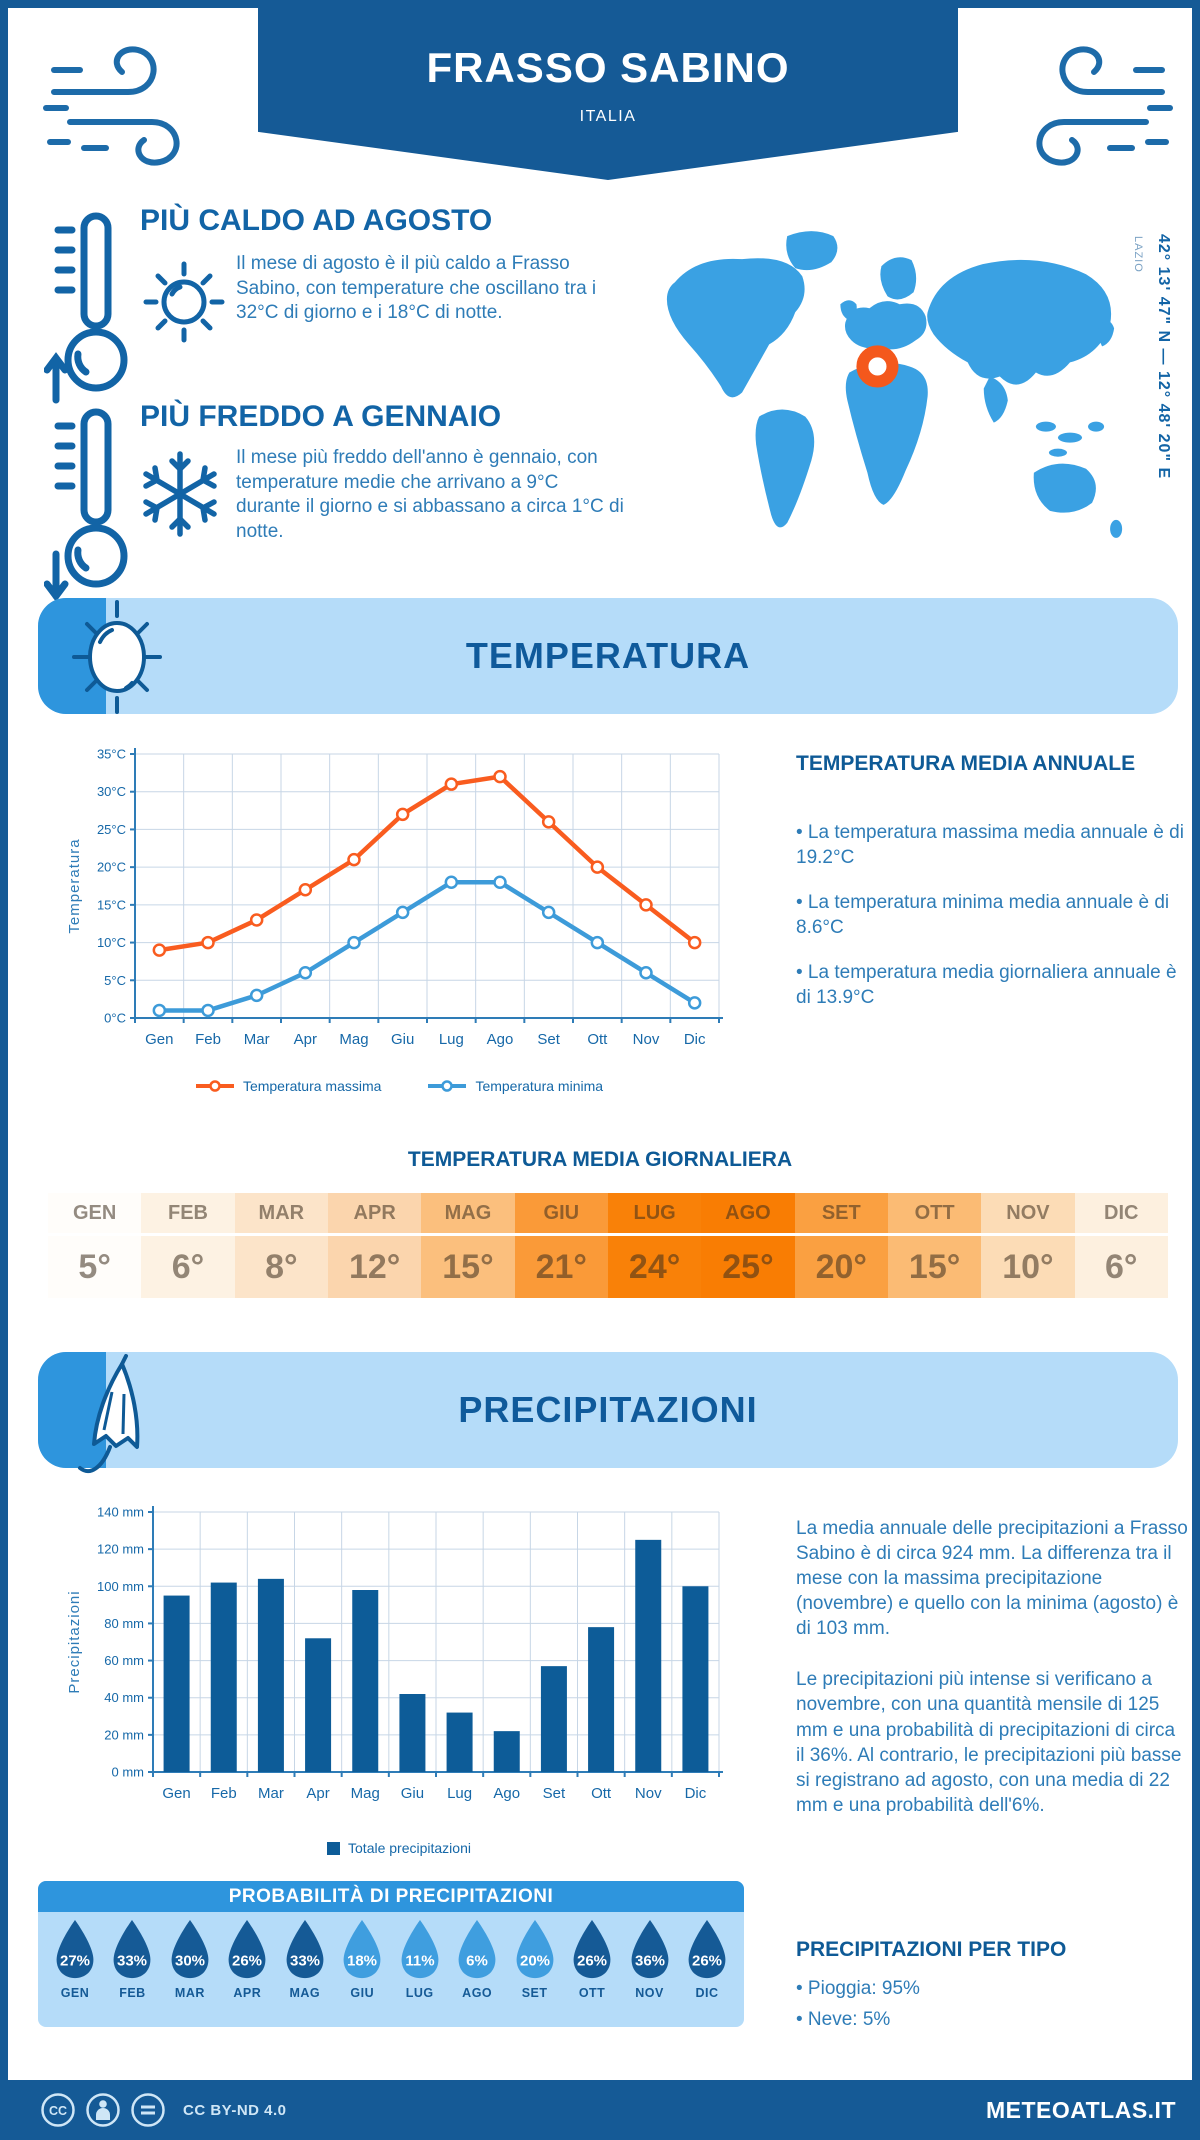 The width and height of the screenshot is (1200, 2140). What do you see at coordinates (117, 657) in the screenshot?
I see `temperature-banner-sun-icon` at bounding box center [117, 657].